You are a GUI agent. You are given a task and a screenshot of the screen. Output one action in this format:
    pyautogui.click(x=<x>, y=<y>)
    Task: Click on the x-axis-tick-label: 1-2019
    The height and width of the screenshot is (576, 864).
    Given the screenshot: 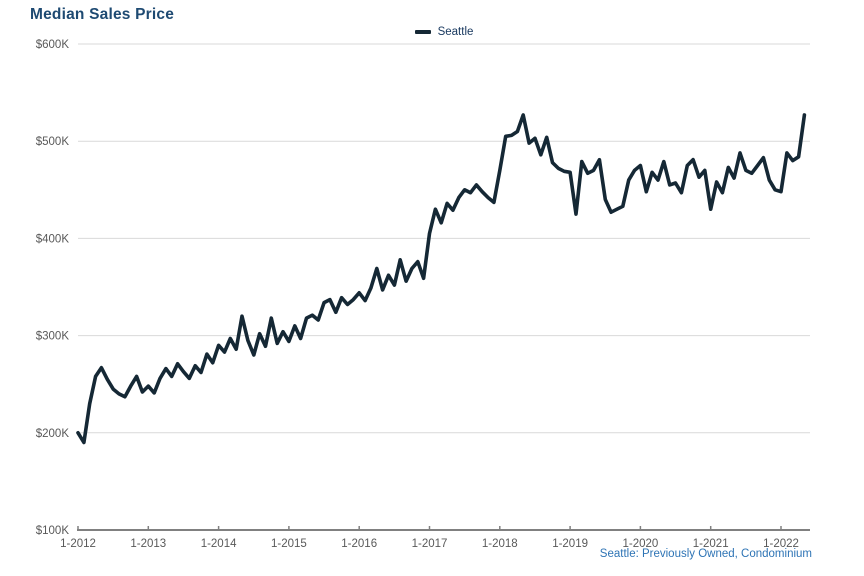 What is the action you would take?
    pyautogui.click(x=570, y=544)
    